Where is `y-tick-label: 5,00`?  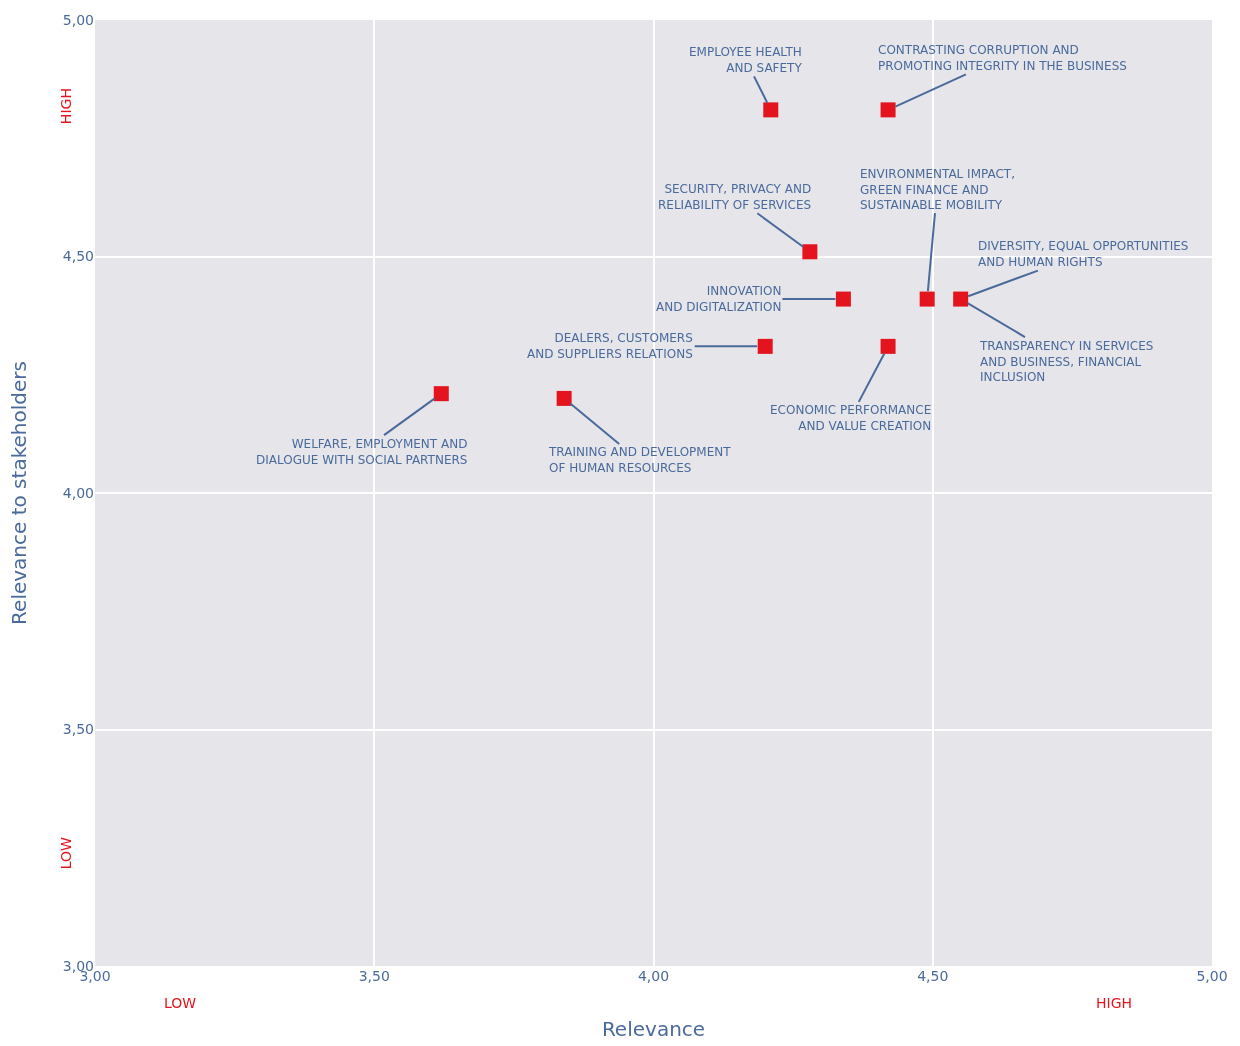 y-tick-label: 5,00 is located at coordinates (78, 19).